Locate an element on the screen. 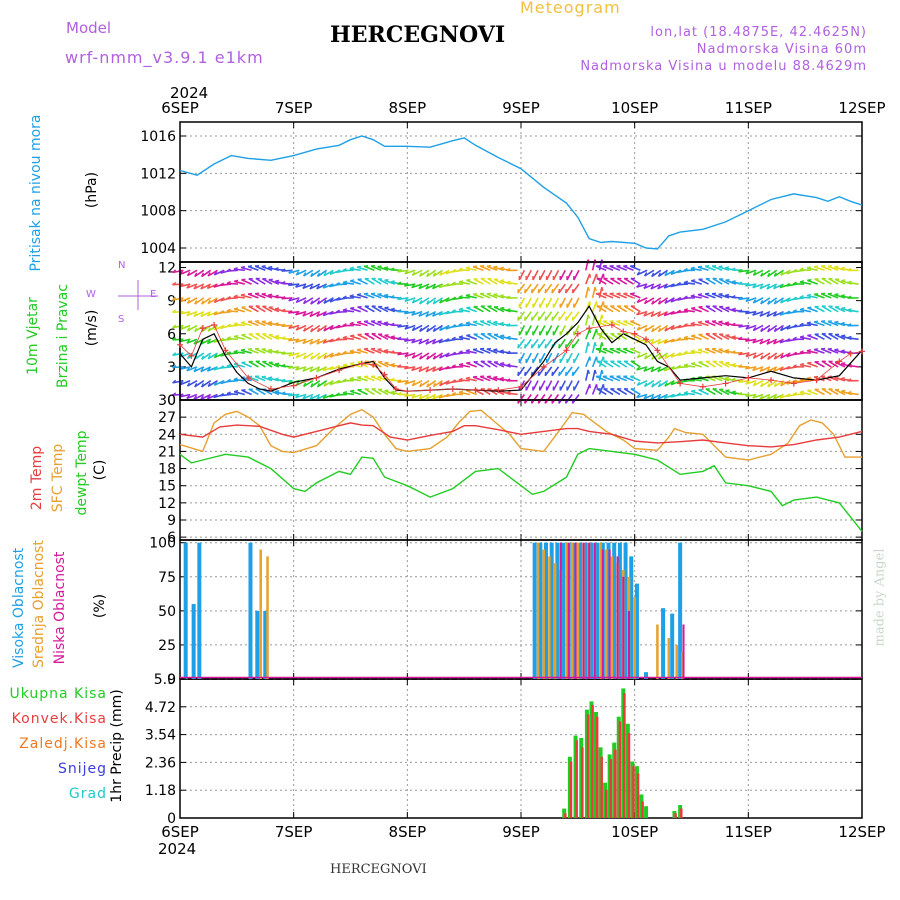 This screenshot has height=900, width=900. temp-ytick-label: 6 is located at coordinates (171, 538).